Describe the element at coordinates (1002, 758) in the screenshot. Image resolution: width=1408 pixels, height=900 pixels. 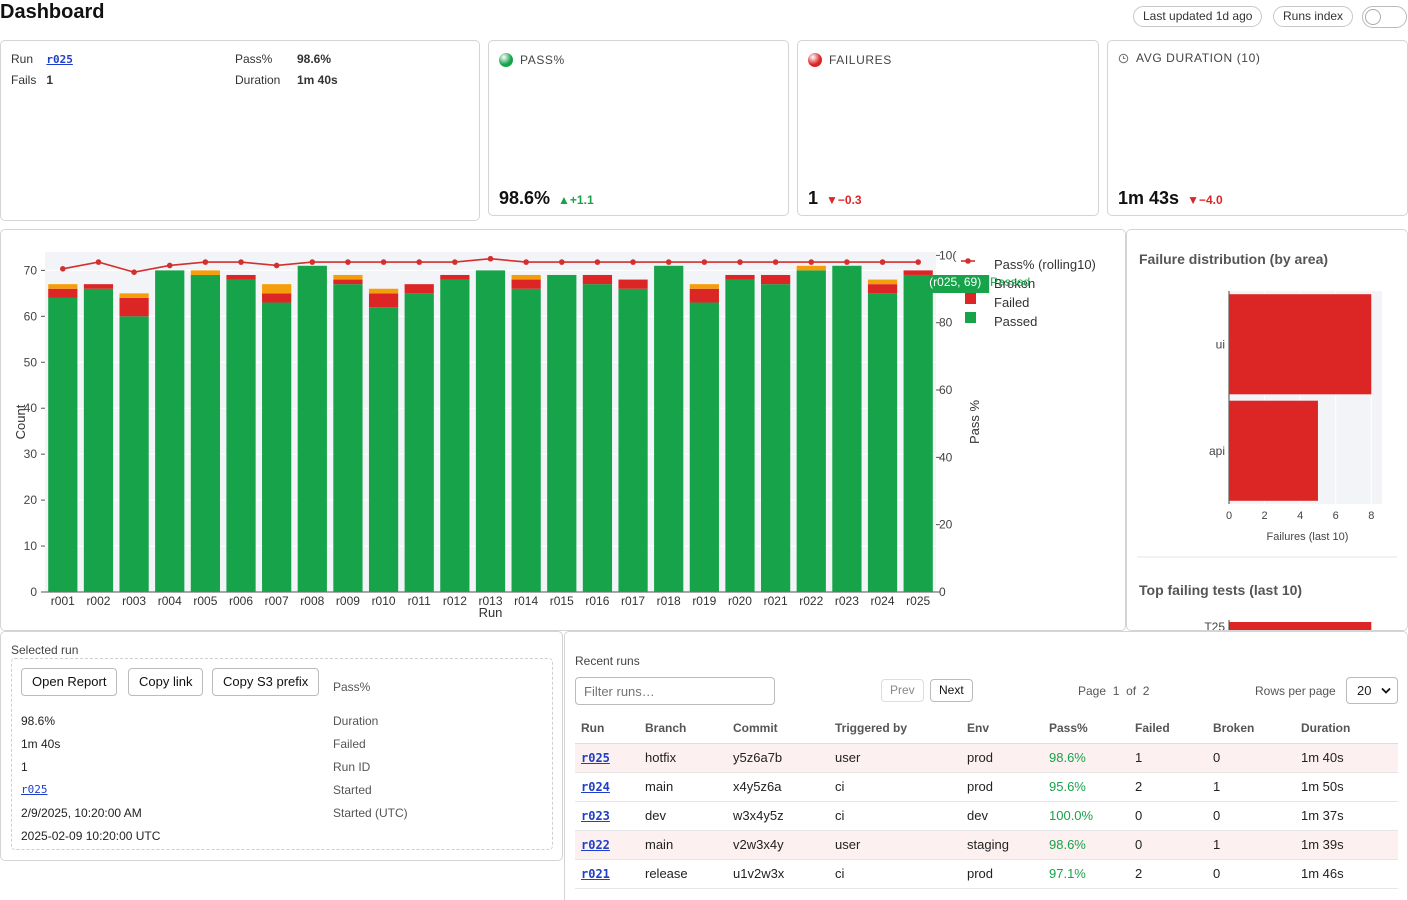
I see `table-cell: prod` at that location.